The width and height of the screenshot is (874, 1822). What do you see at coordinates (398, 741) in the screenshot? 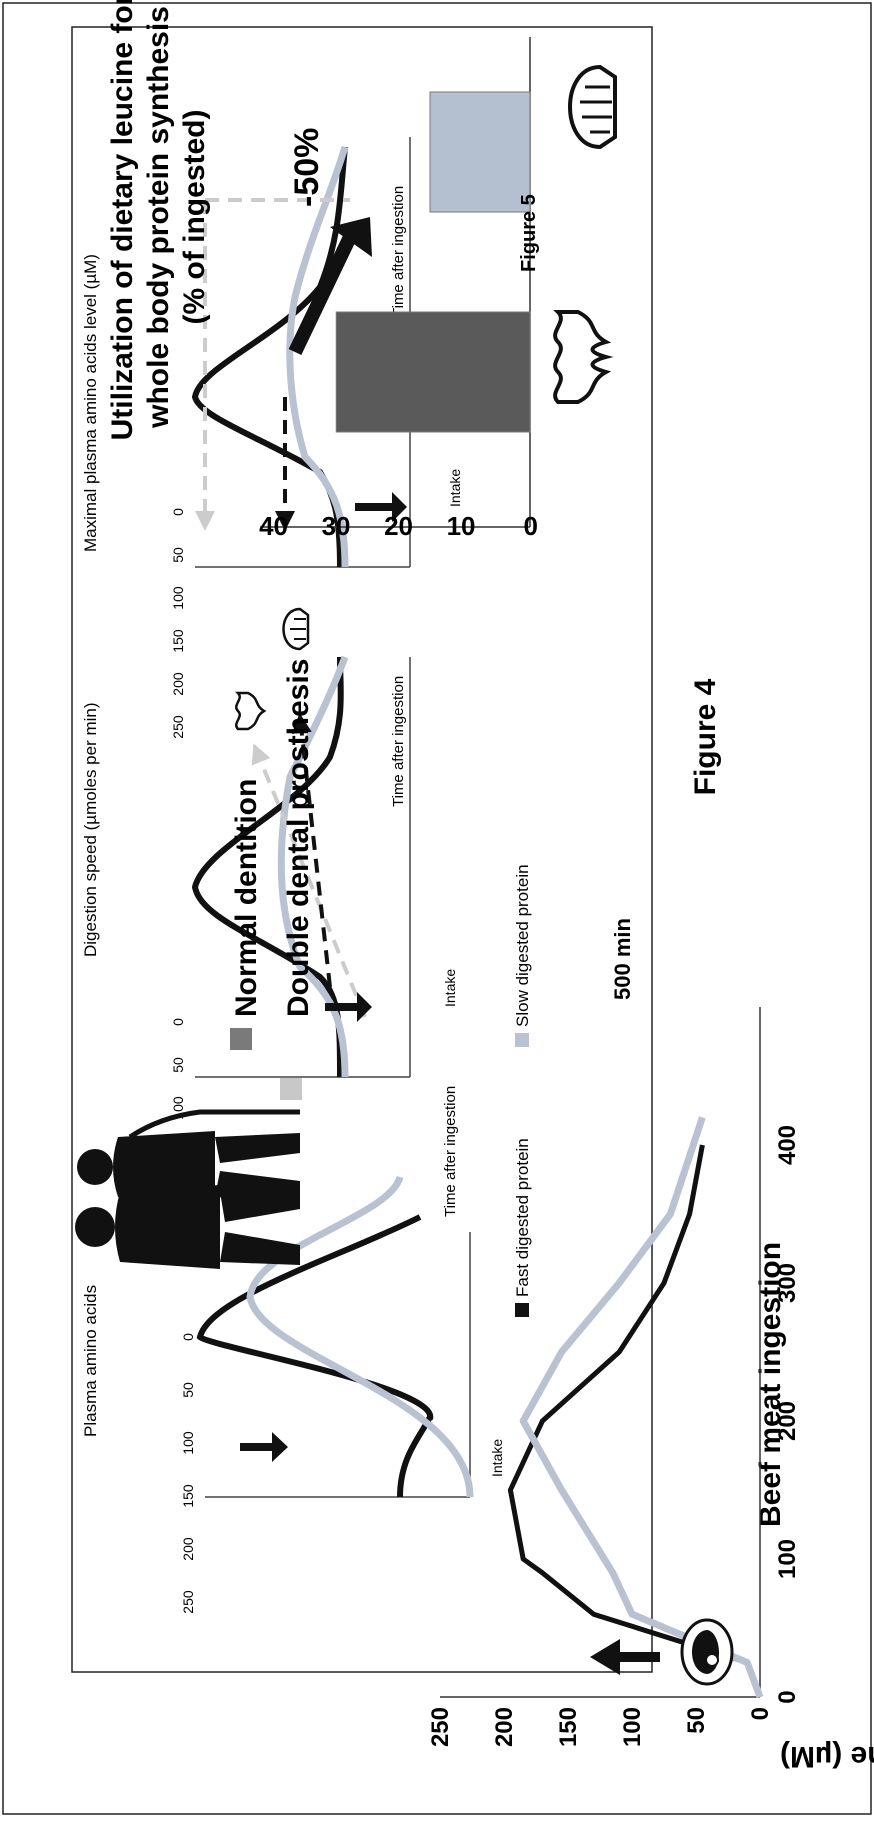
I see `panel2-xlabel: Time after ingestion` at bounding box center [398, 741].